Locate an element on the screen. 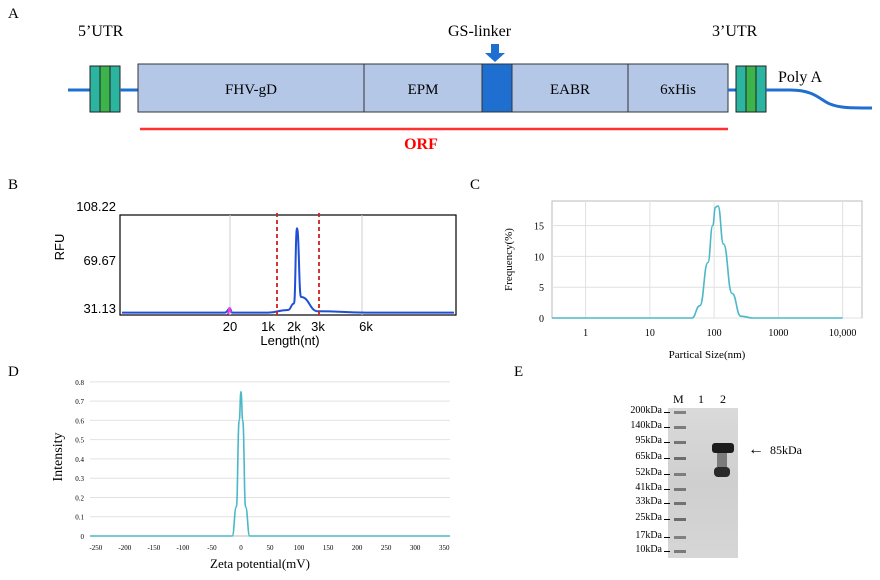 This screenshot has height=580, width=880. lane-label-2: 2 is located at coordinates (723, 399).